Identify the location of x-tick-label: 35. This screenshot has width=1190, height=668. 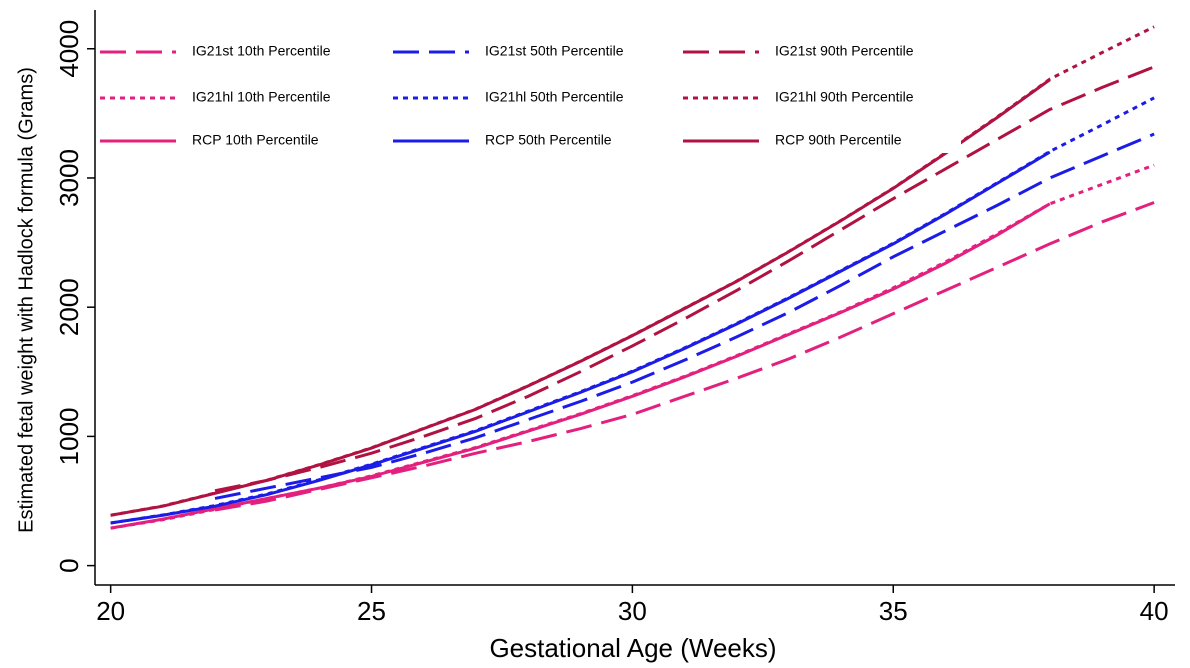
(893, 611).